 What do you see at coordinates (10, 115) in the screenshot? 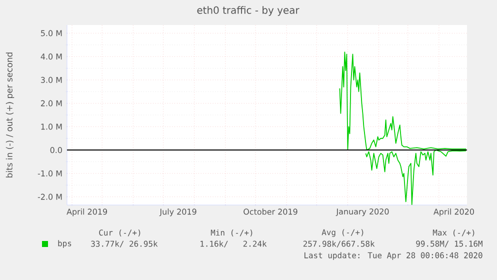
I see `y-axis-title: bits in (-) / out (+) per second` at bounding box center [10, 115].